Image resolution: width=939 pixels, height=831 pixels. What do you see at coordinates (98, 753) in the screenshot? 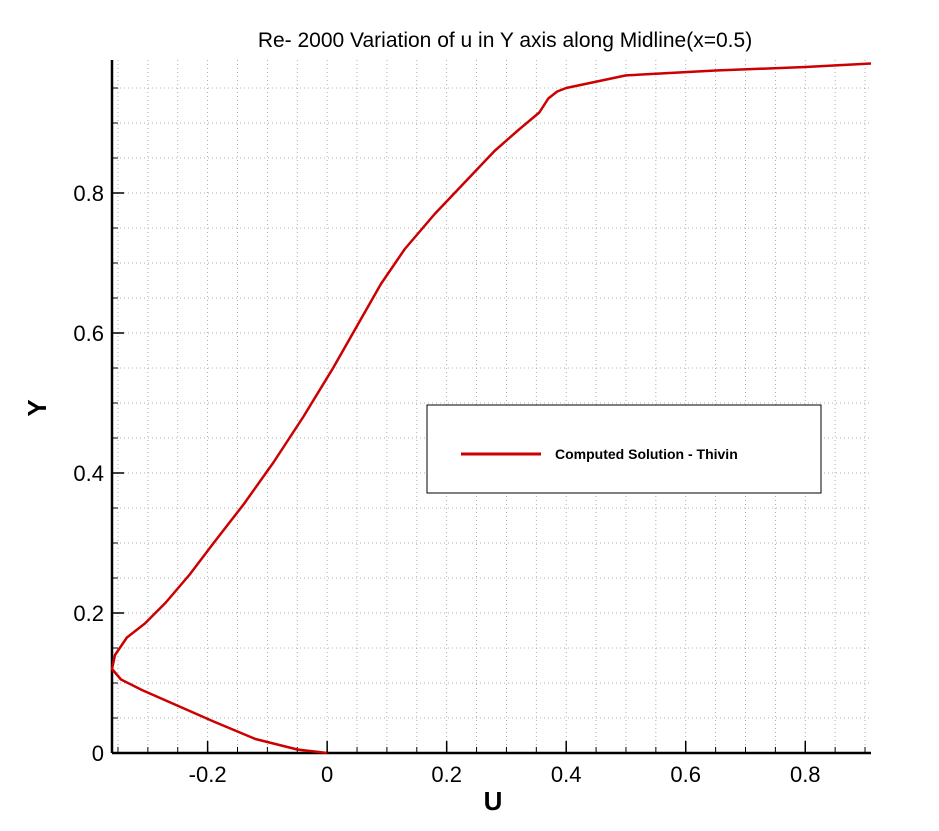
I see `y-tick-label: 0` at bounding box center [98, 753].